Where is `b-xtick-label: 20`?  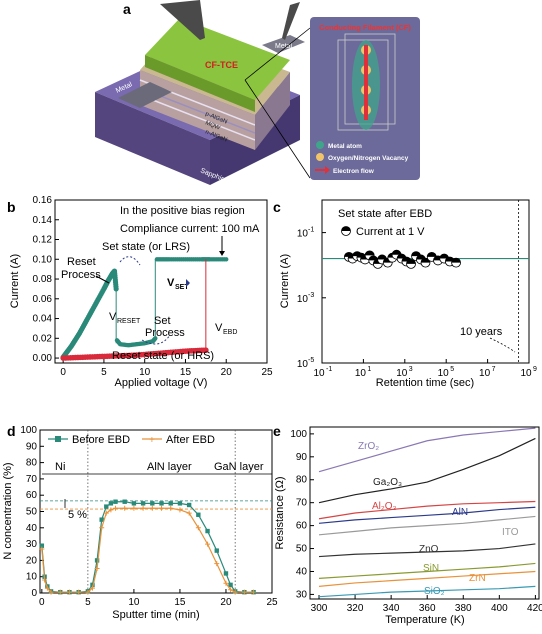 b-xtick-label: 20 is located at coordinates (227, 372).